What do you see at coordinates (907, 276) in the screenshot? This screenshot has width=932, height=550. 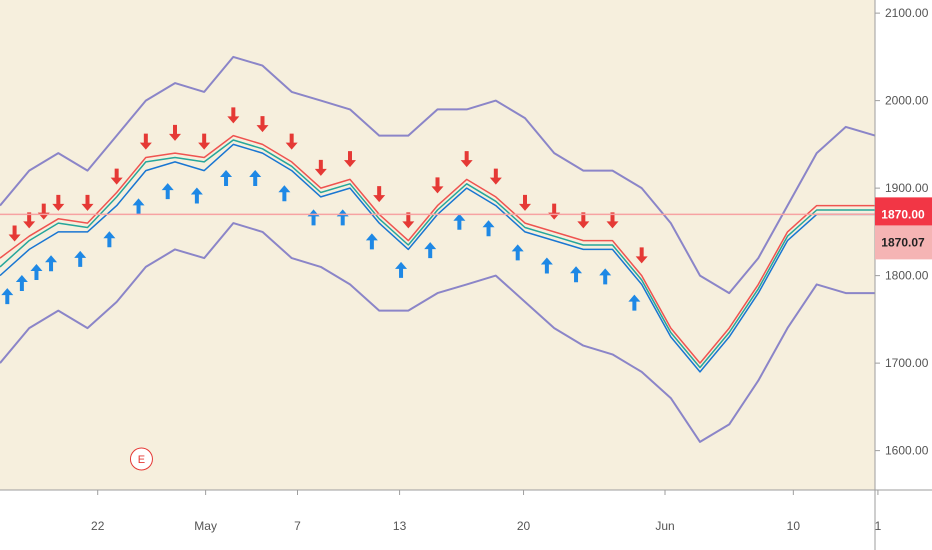 I see `y-tick-label: 1800.00` at bounding box center [907, 276].